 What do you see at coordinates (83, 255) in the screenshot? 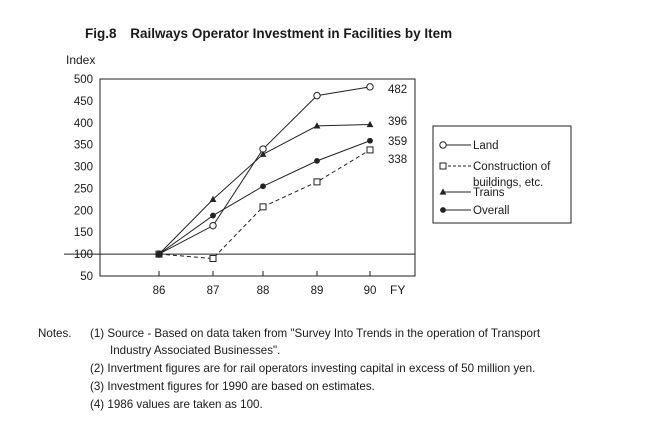
I see `y-tick-label: 100` at bounding box center [83, 255].